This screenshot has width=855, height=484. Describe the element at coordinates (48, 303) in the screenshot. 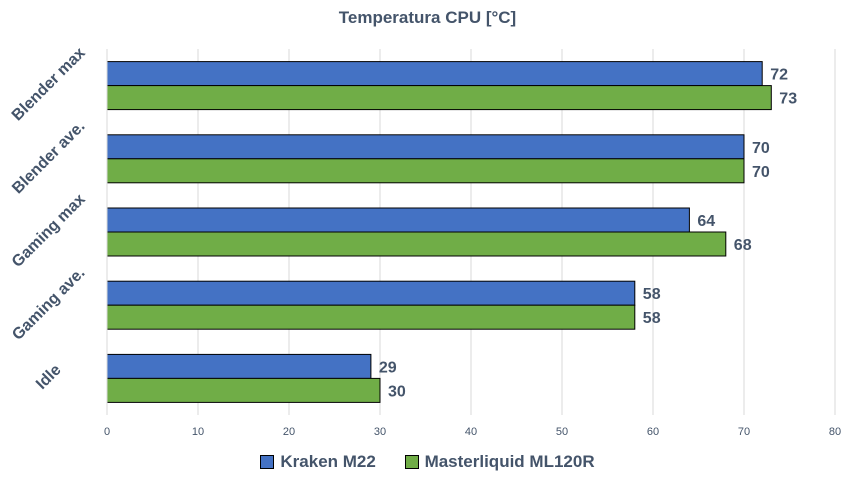

I see `category-label-3: Gaming ave.` at that location.